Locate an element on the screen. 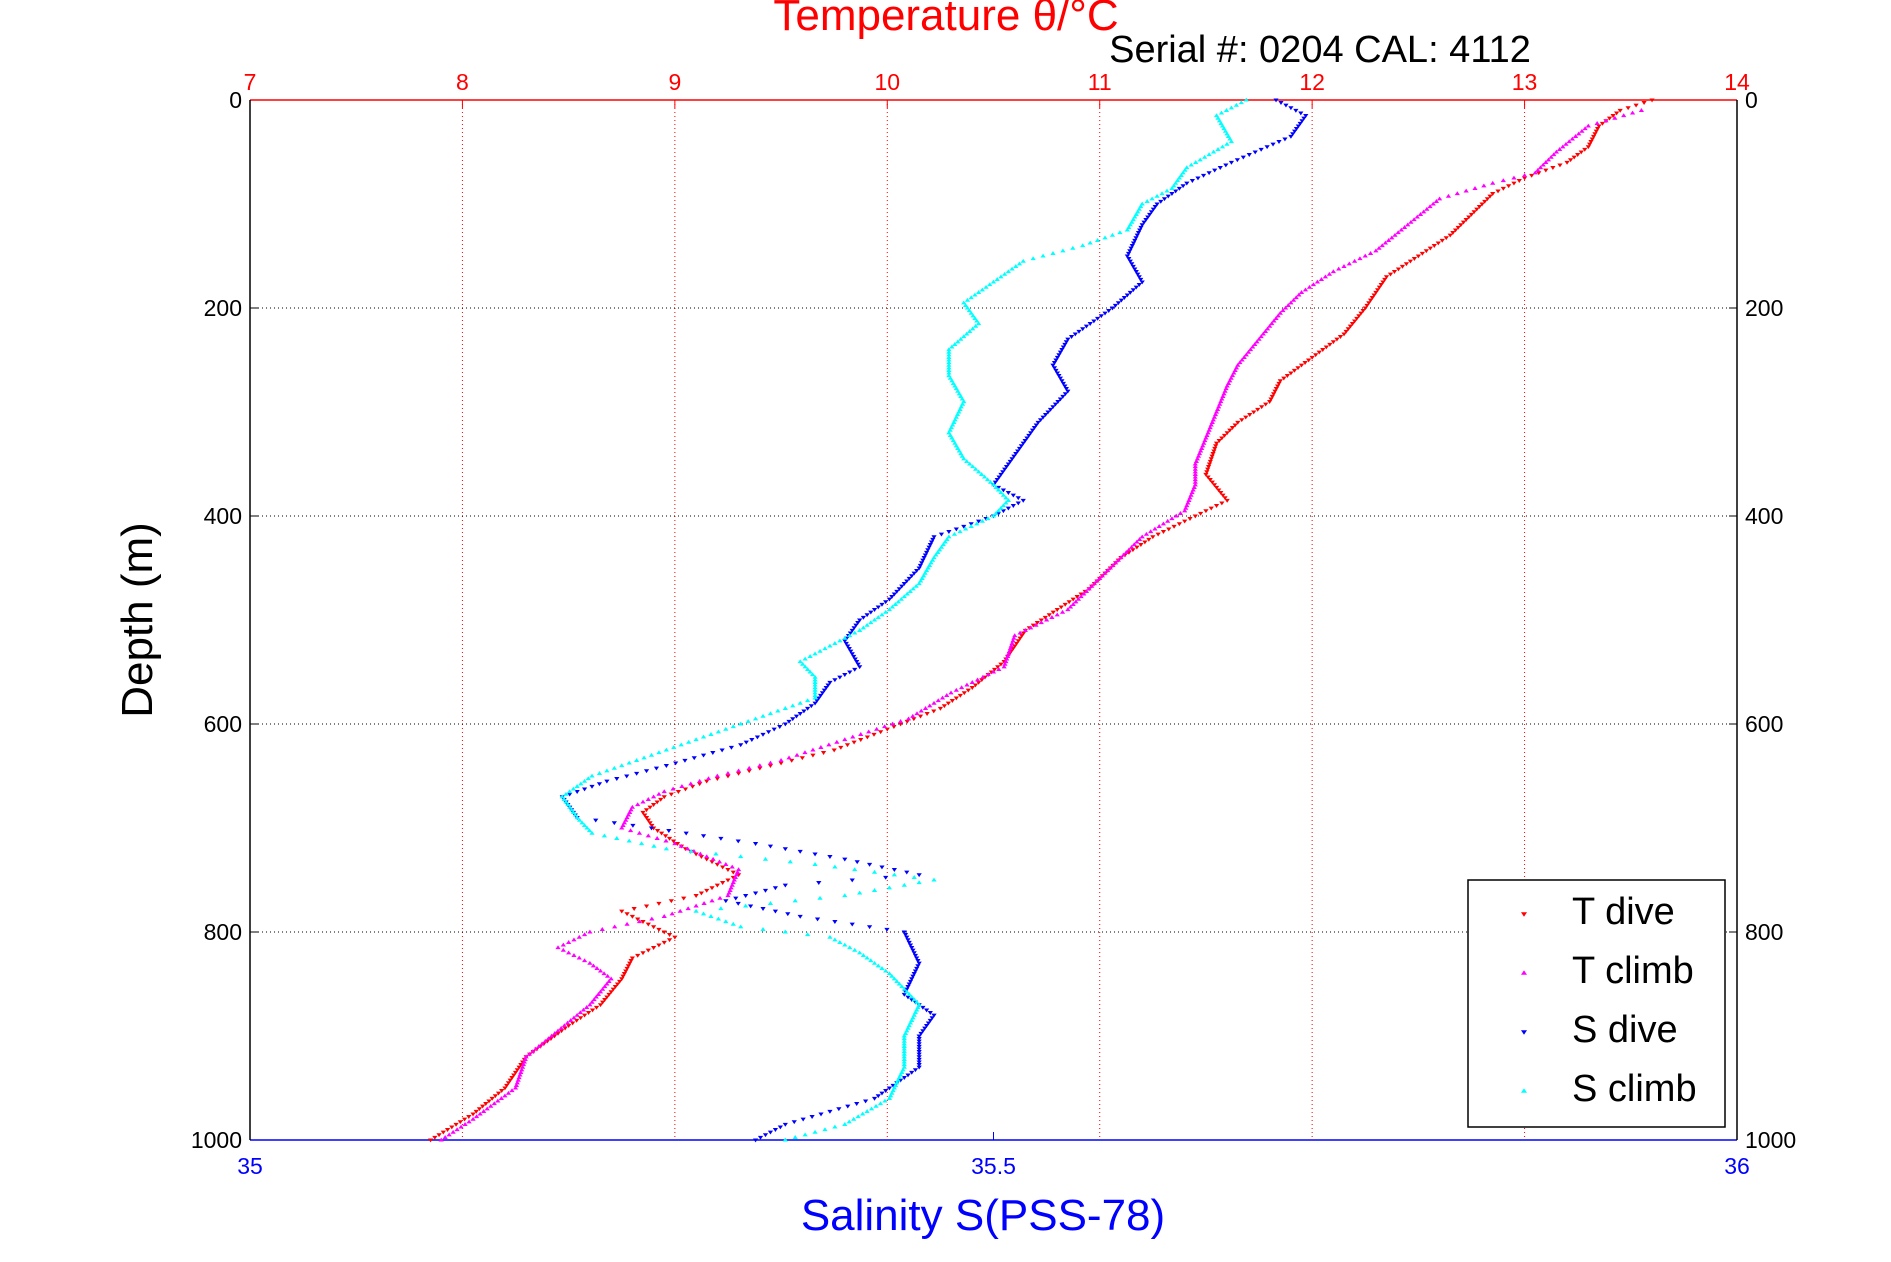  legend-marker is located at coordinates (1524, 1090).